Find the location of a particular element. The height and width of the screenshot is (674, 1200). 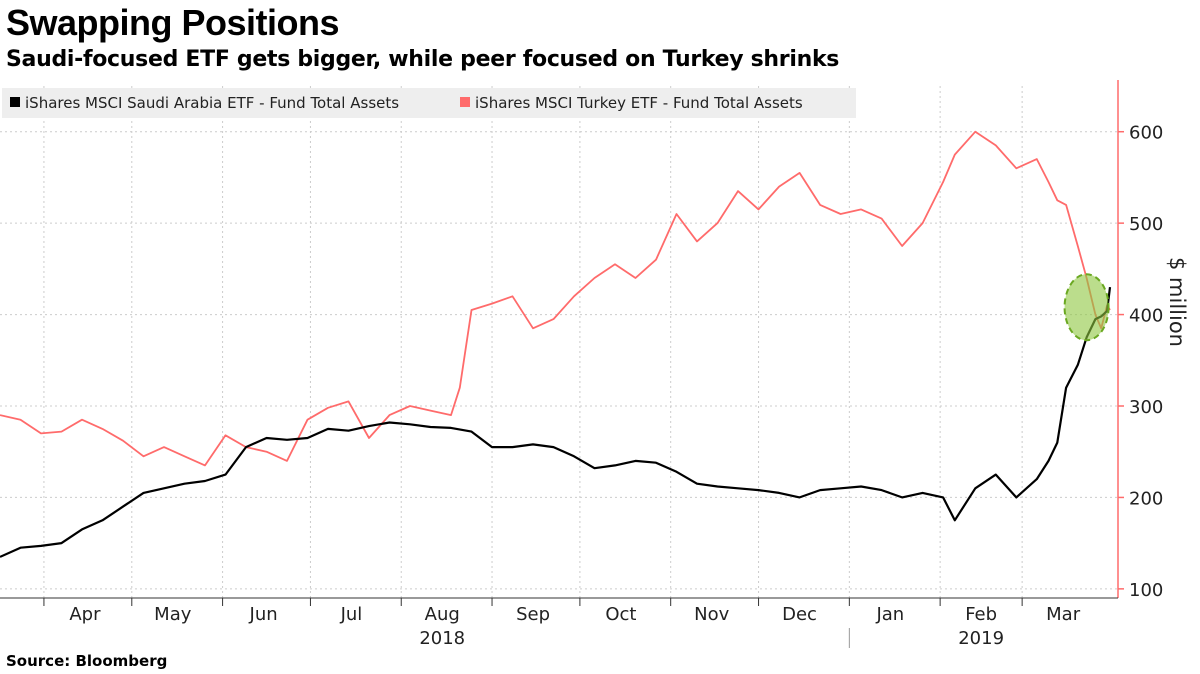

x-tick-label: May is located at coordinates (173, 614).